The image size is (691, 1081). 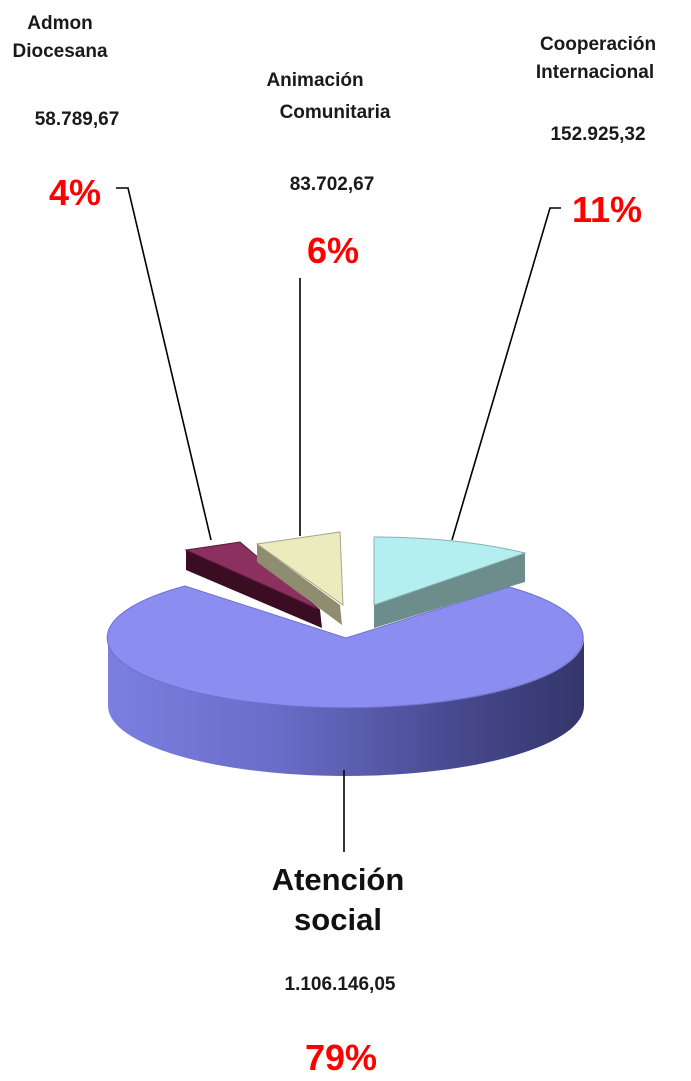 I want to click on slice-animacion-comunitaria-side, so click(x=299, y=584).